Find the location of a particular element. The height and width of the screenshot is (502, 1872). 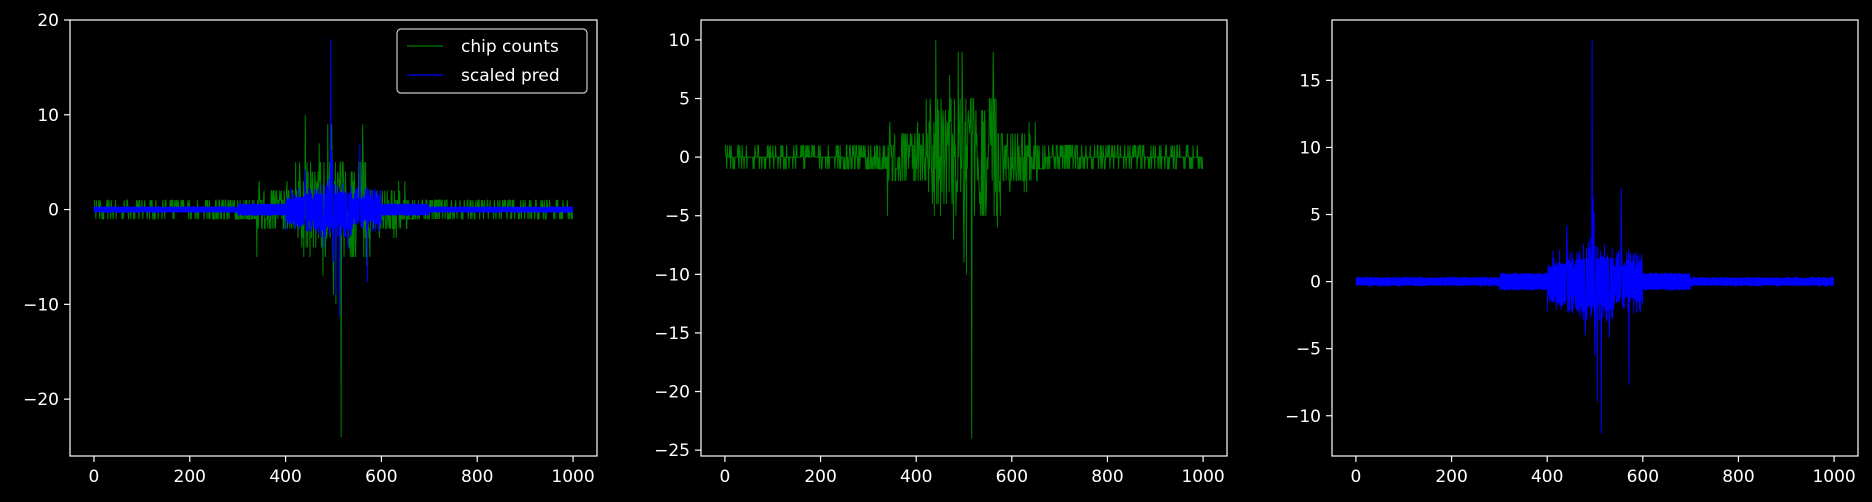

legend-box is located at coordinates (492, 61).